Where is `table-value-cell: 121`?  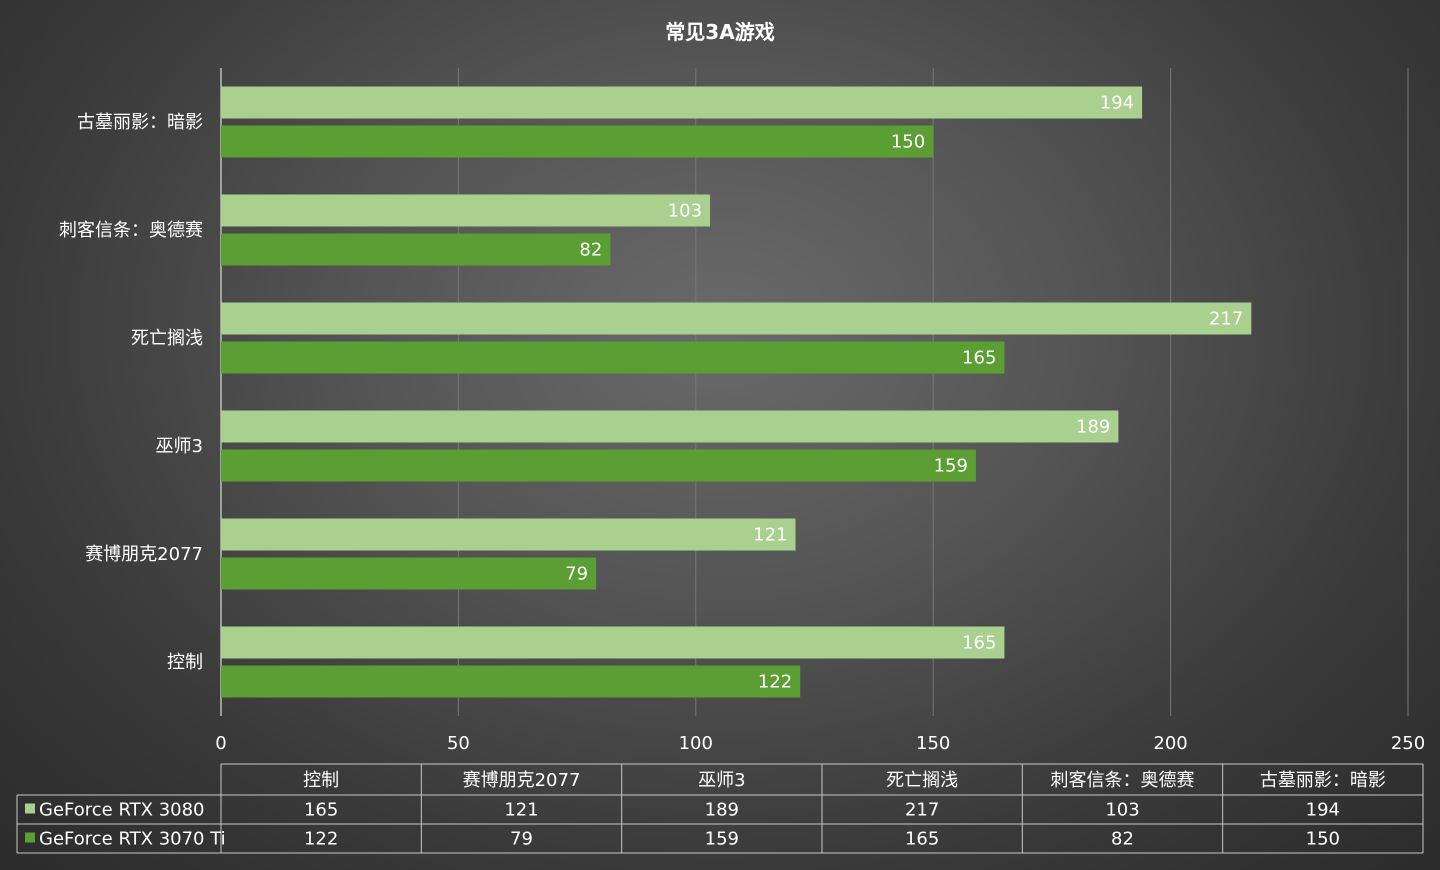
table-value-cell: 121 is located at coordinates (521, 810).